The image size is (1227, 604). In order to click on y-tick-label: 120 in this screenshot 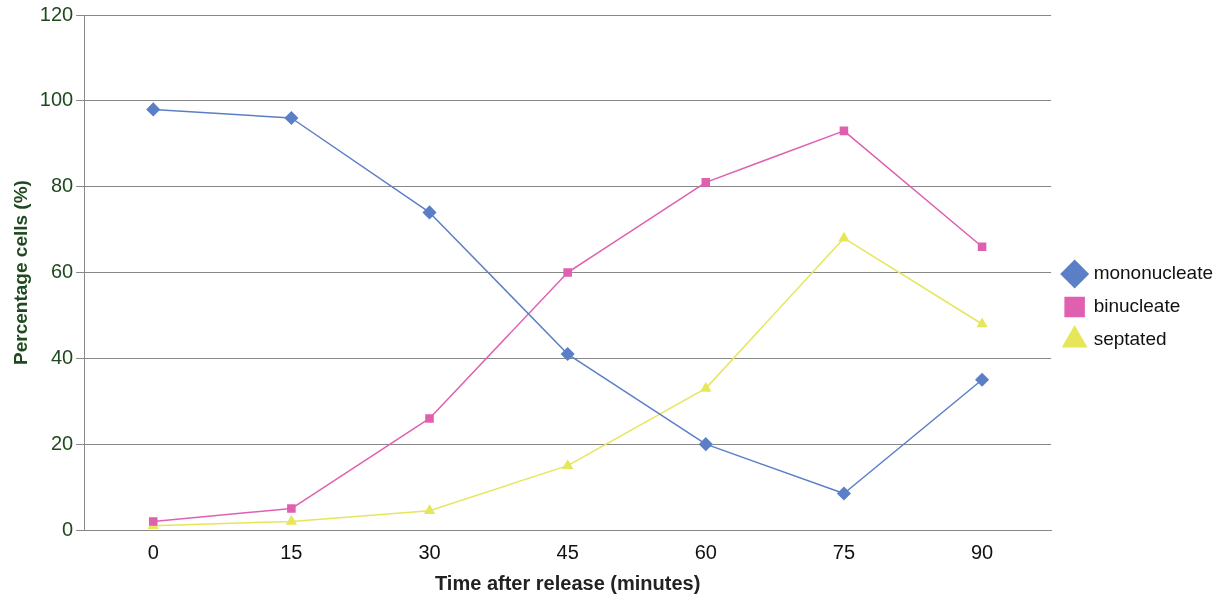, I will do `click(56, 13)`.